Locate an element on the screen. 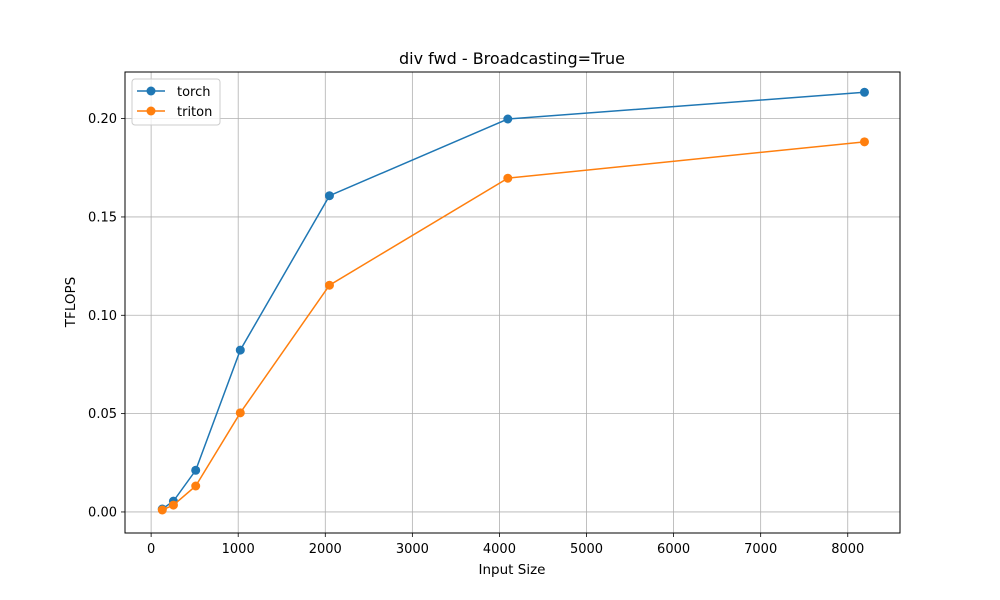  x-tick-label: 0 is located at coordinates (151, 549).